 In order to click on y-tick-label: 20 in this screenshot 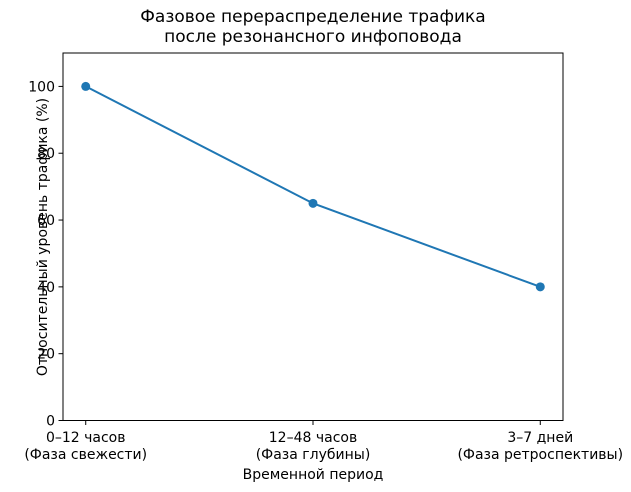, I will do `click(46, 355)`.